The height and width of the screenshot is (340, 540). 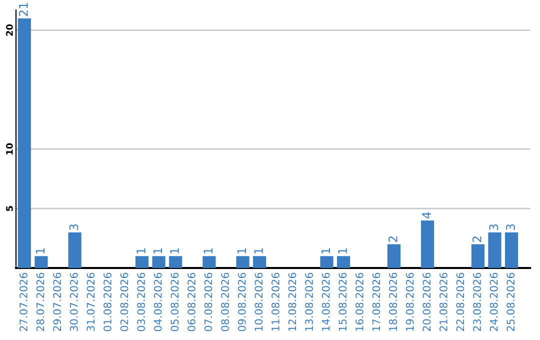 I want to click on data-label: 21, so click(x=23, y=9).